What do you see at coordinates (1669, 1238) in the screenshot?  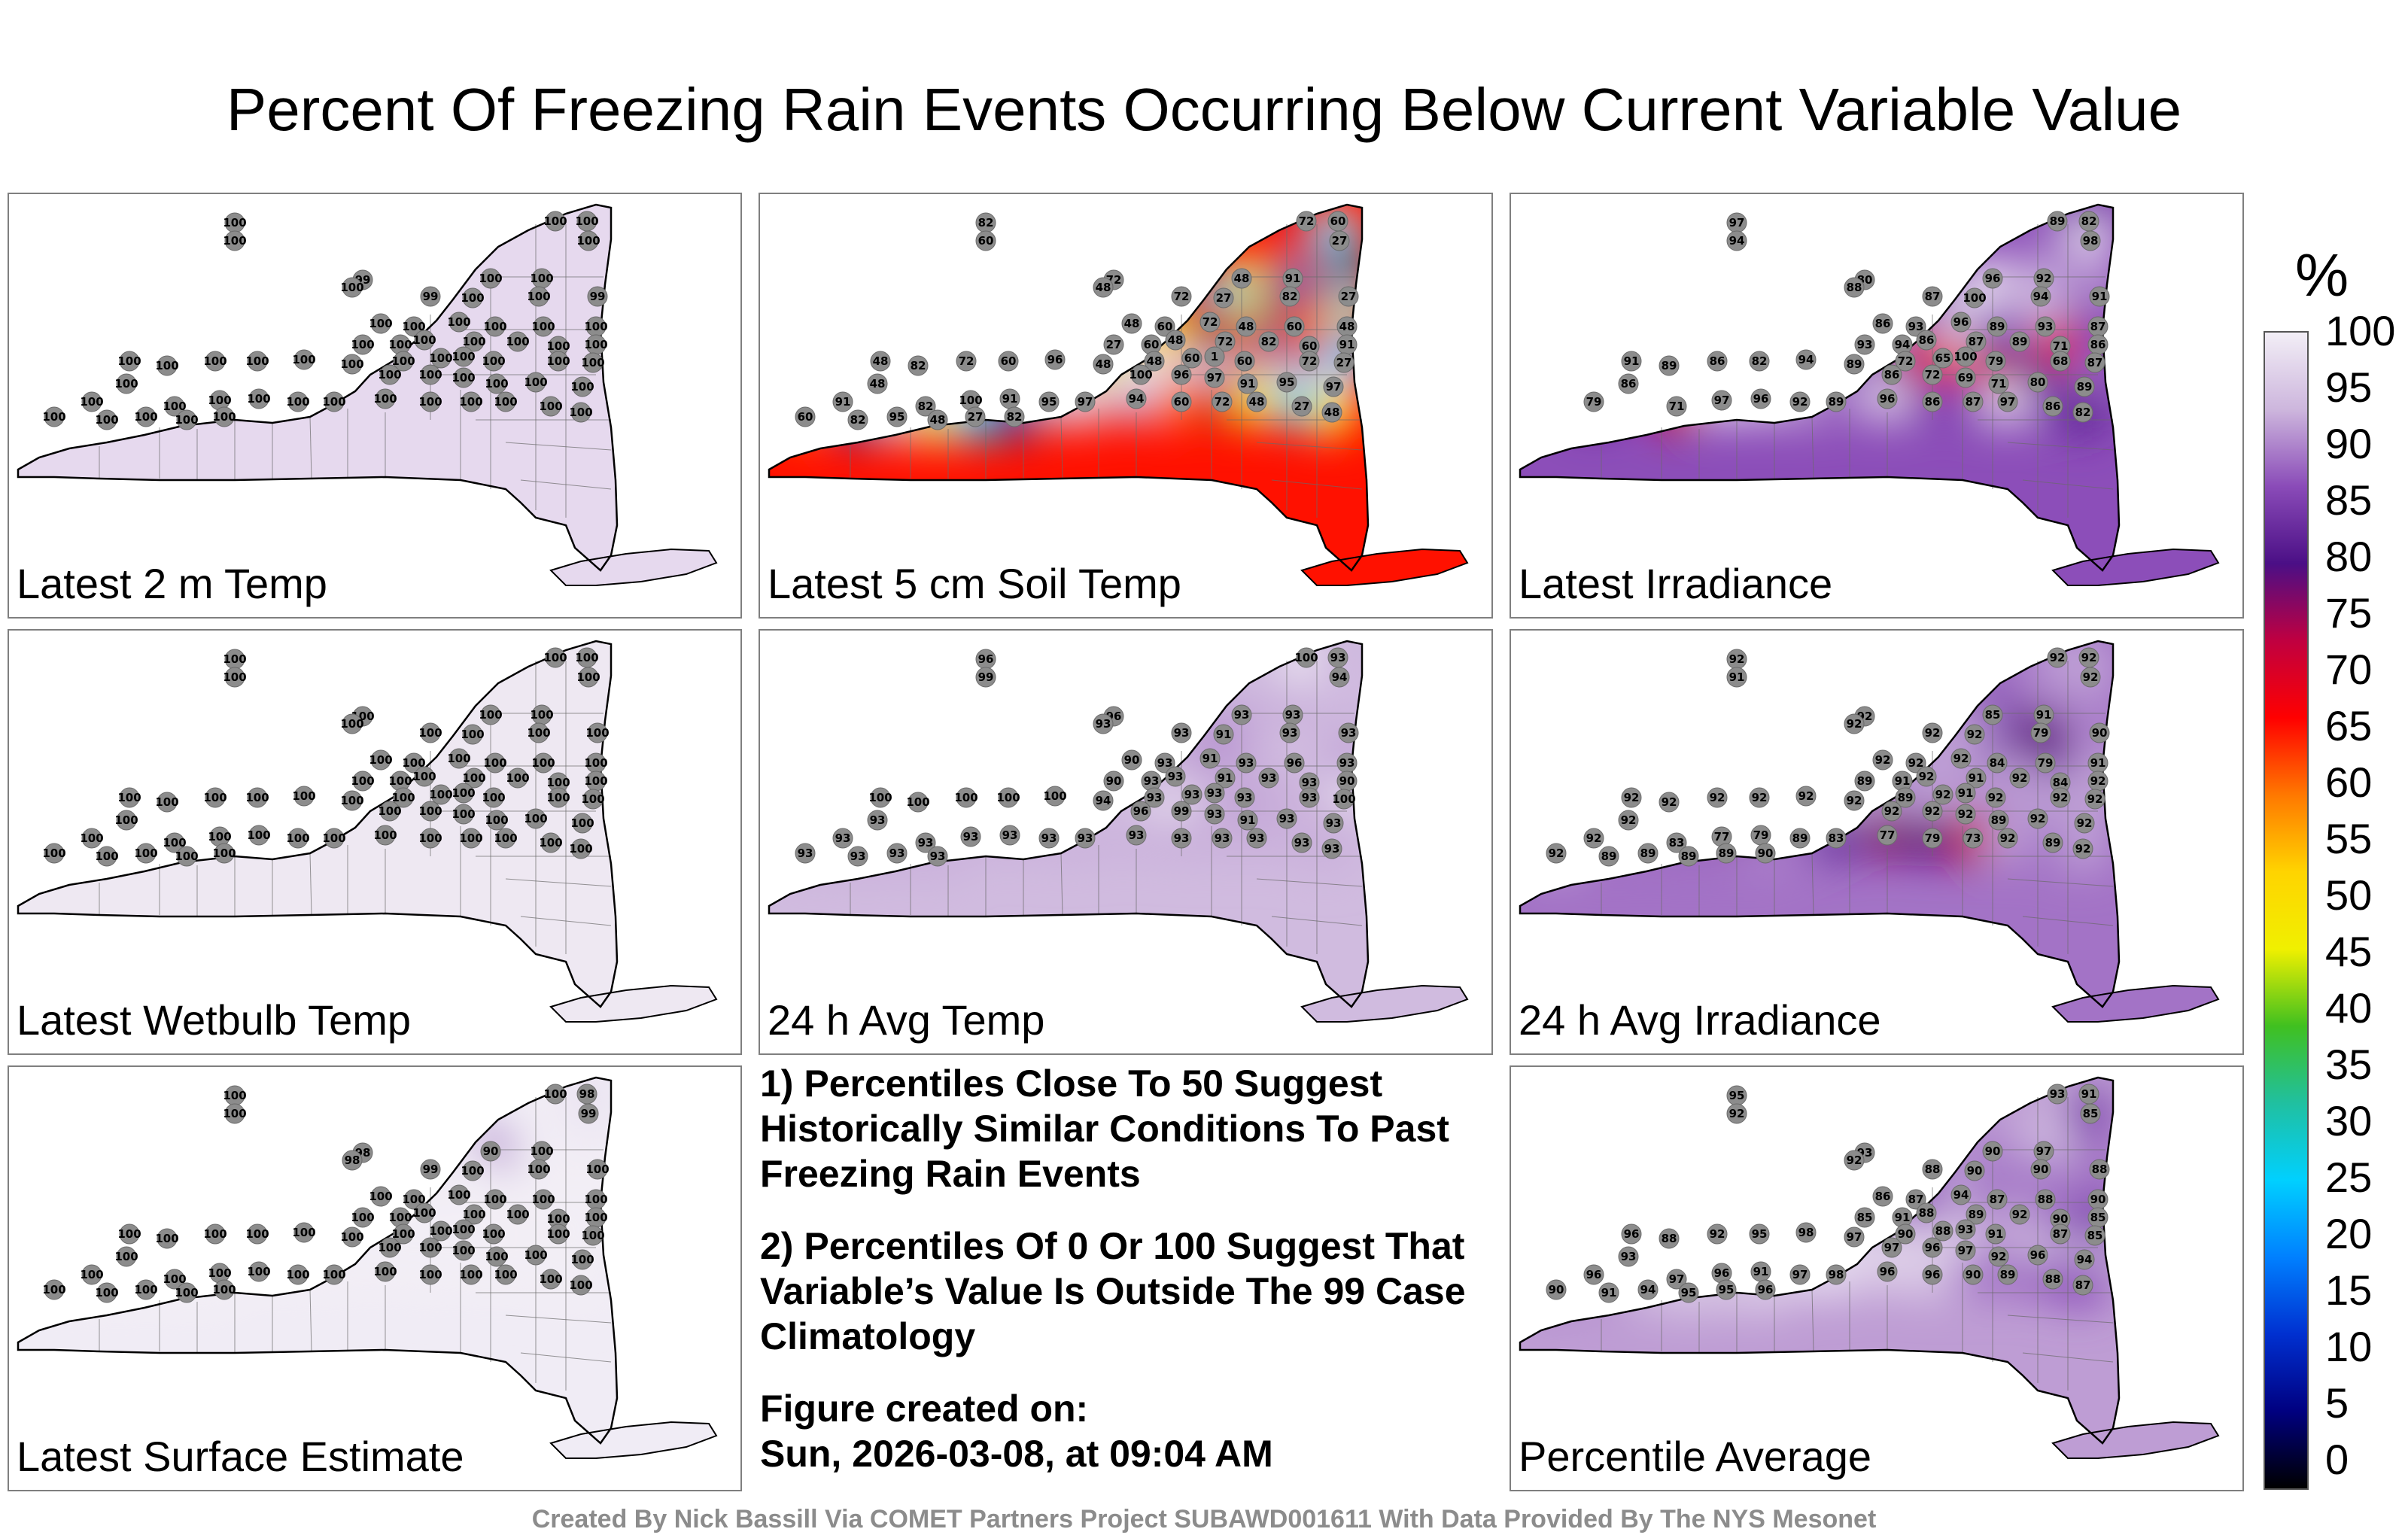 I see `station-value: 88` at bounding box center [1669, 1238].